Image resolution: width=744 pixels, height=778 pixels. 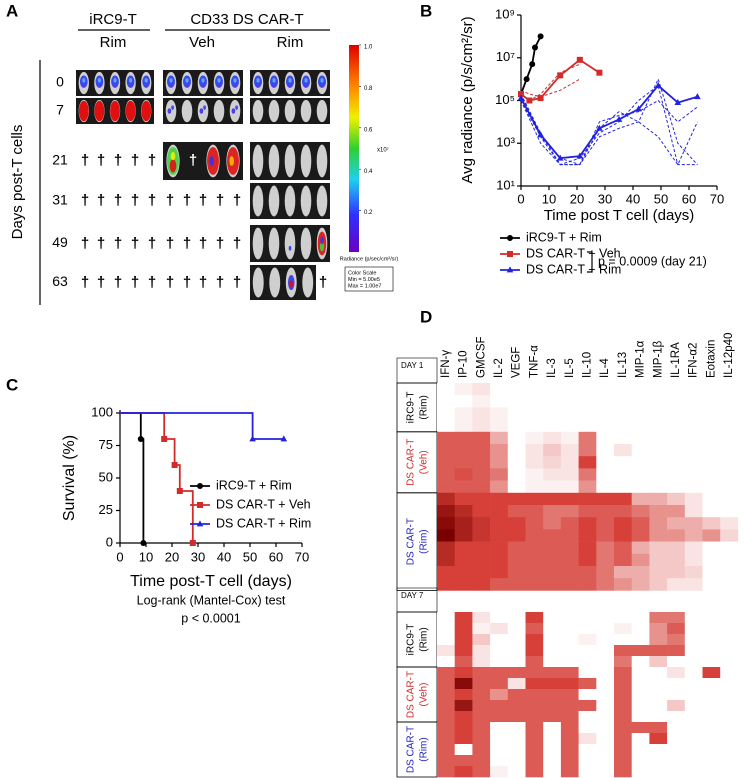 I want to click on column-label: MIP-1α, so click(x=641, y=359).